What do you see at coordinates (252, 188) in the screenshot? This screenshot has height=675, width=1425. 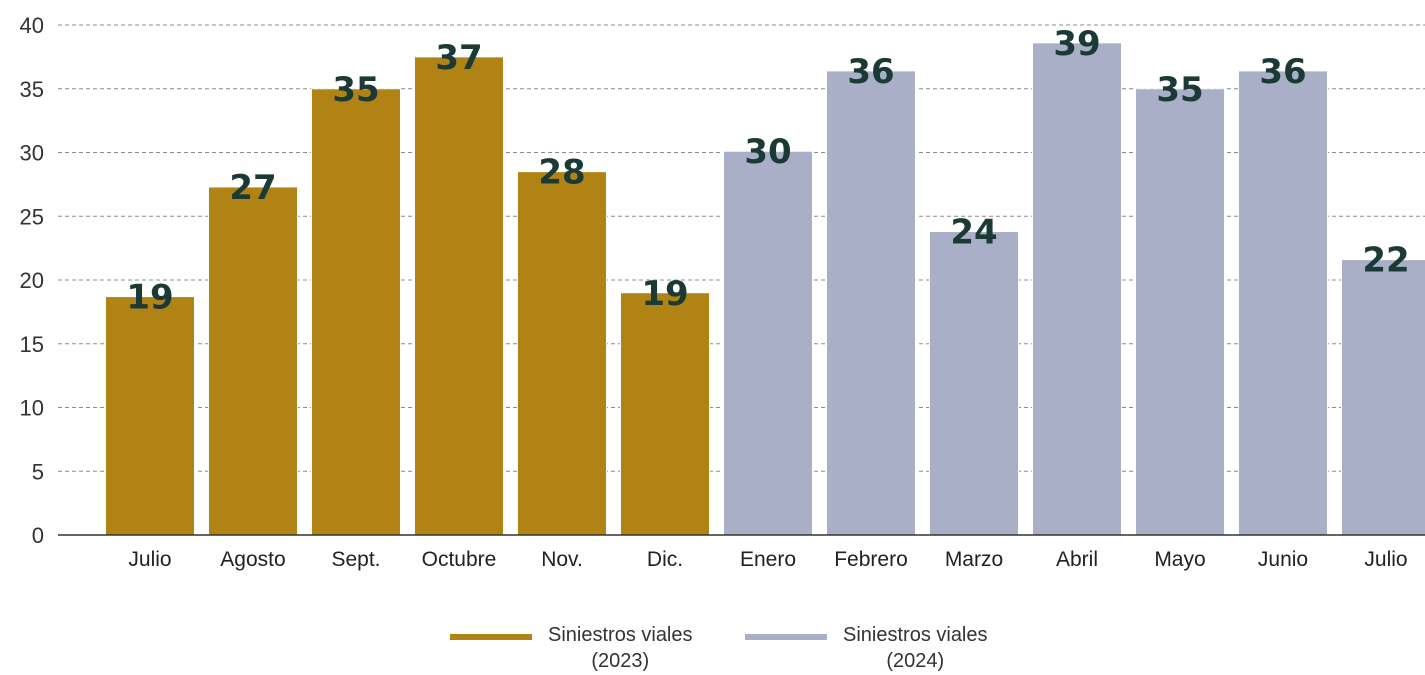 I see `data-label: 27` at bounding box center [252, 188].